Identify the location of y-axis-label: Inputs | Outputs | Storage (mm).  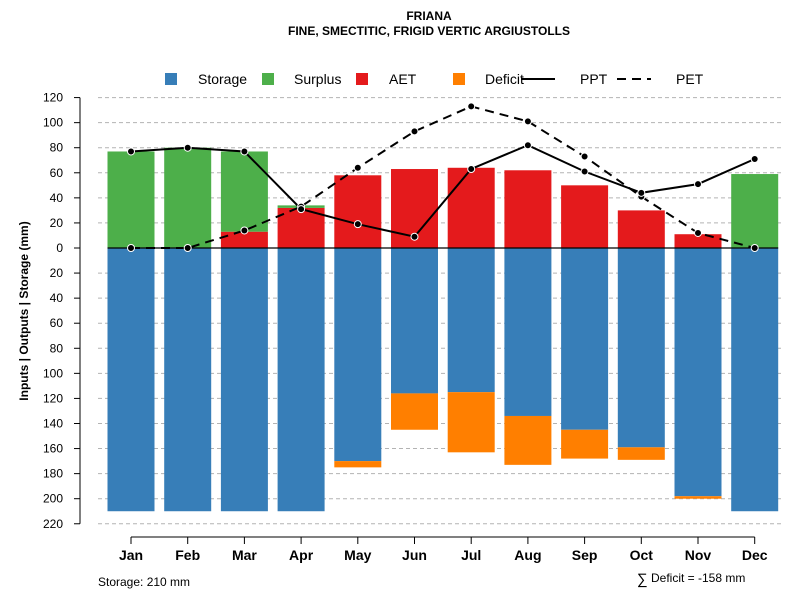
(24, 310).